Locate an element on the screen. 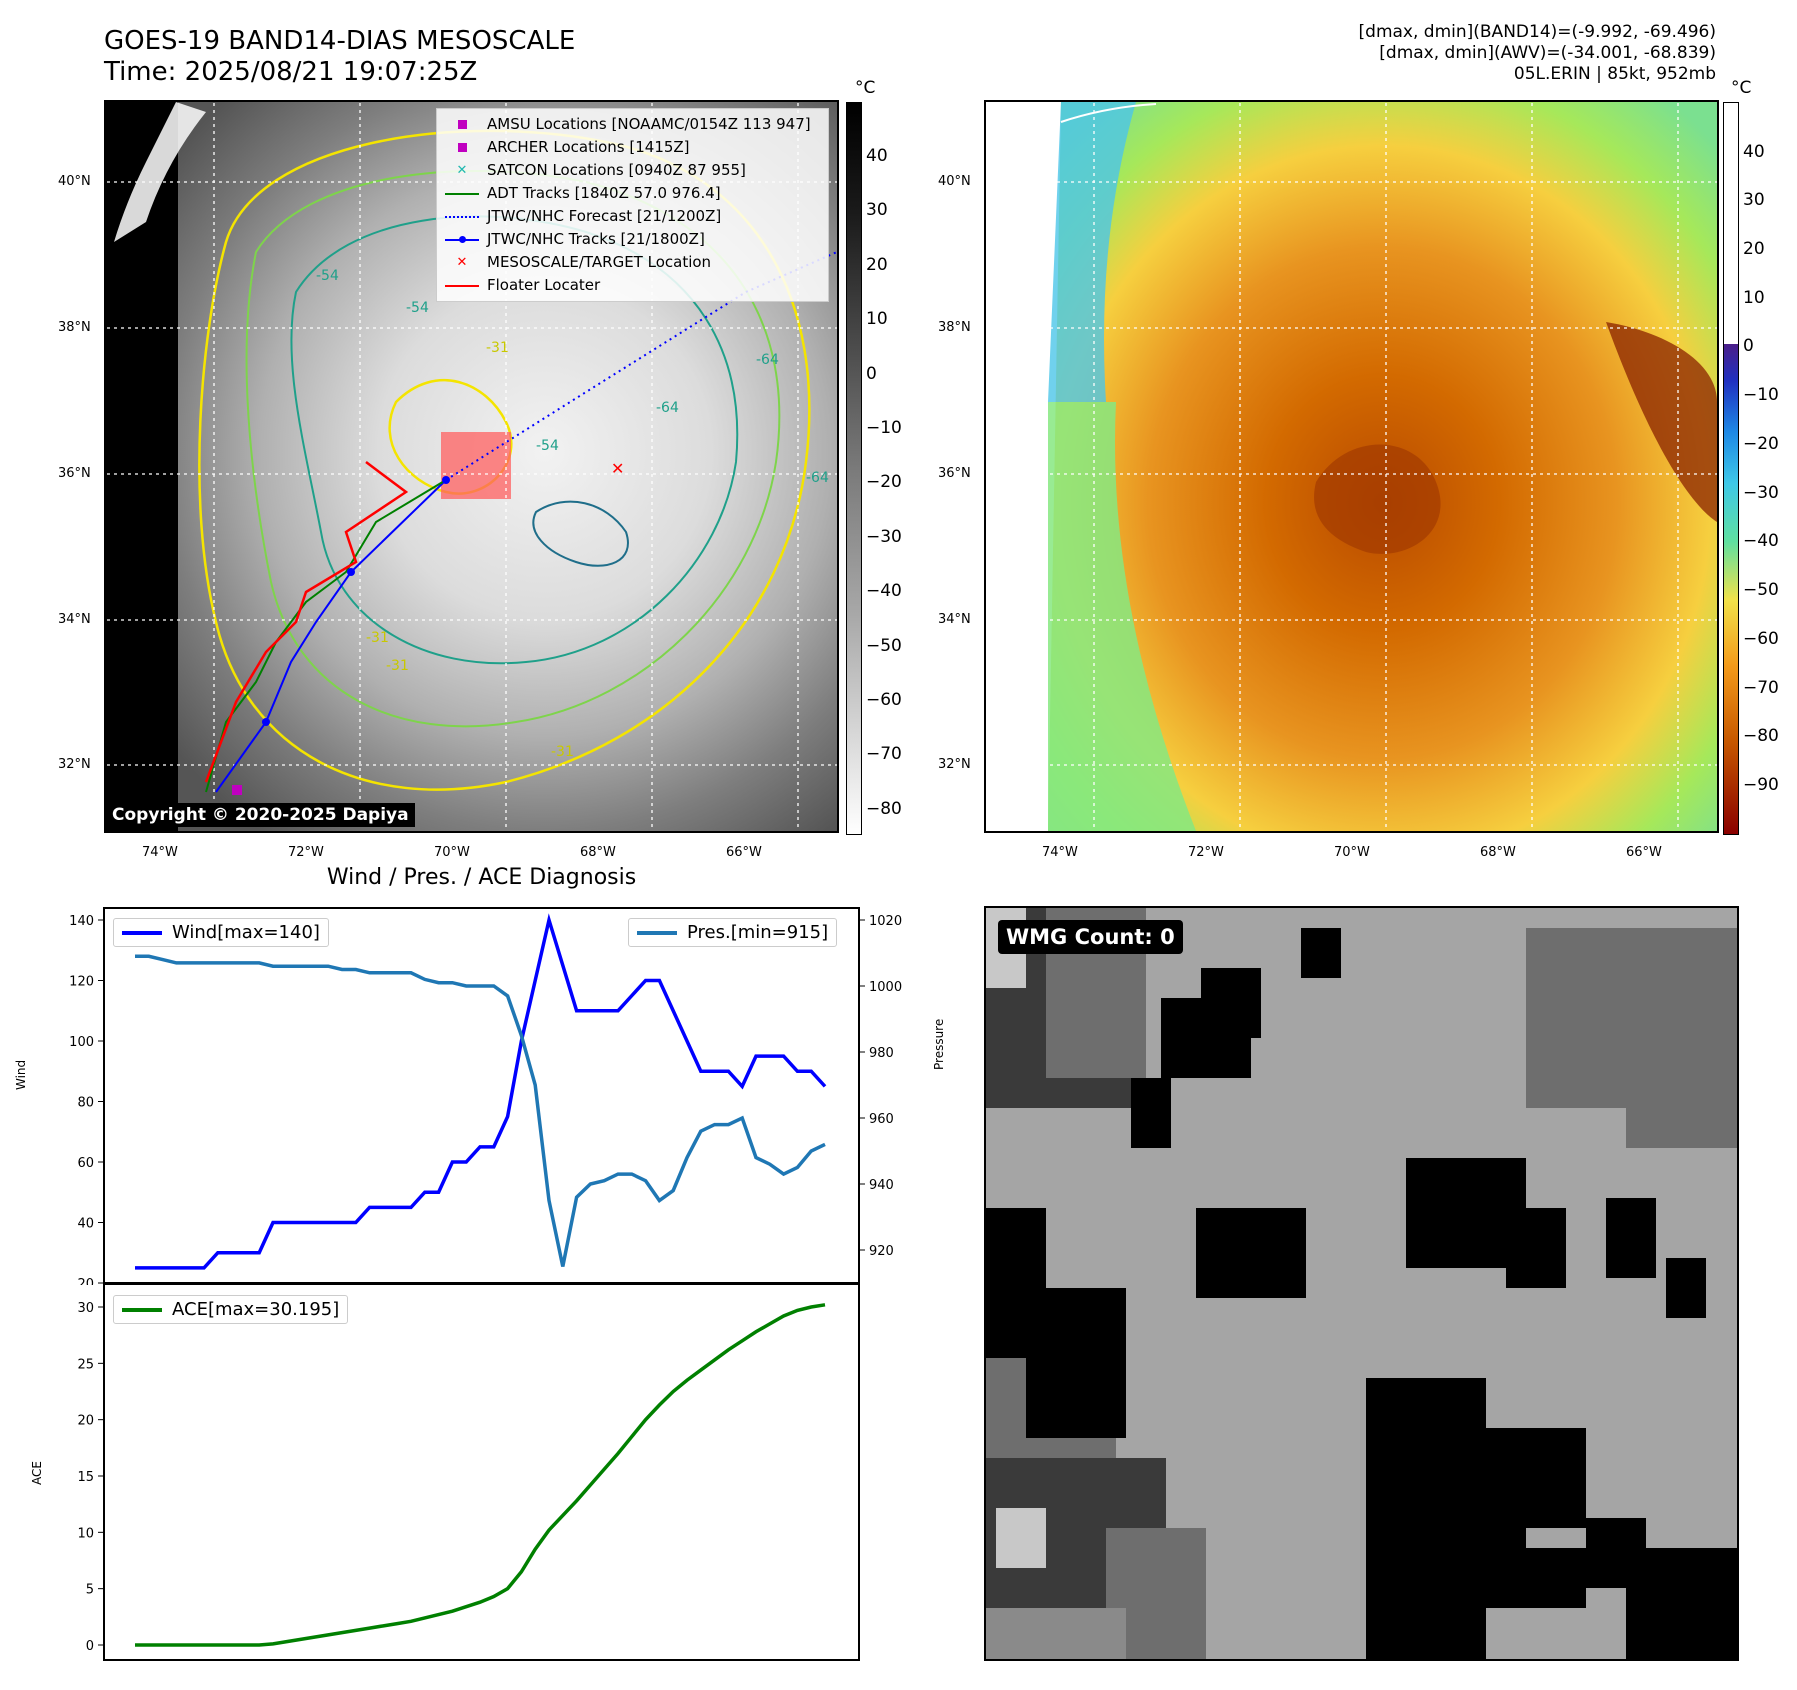 This screenshot has height=1690, width=1797. lat-gridlines is located at coordinates (1352, 473).